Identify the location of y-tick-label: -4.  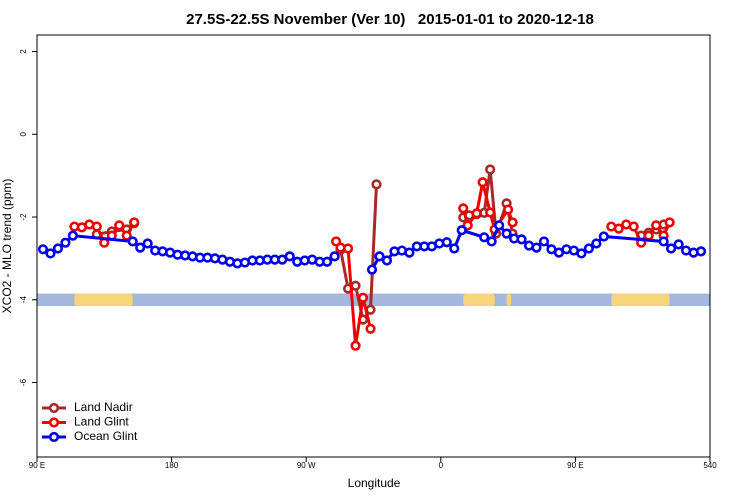
(23, 300).